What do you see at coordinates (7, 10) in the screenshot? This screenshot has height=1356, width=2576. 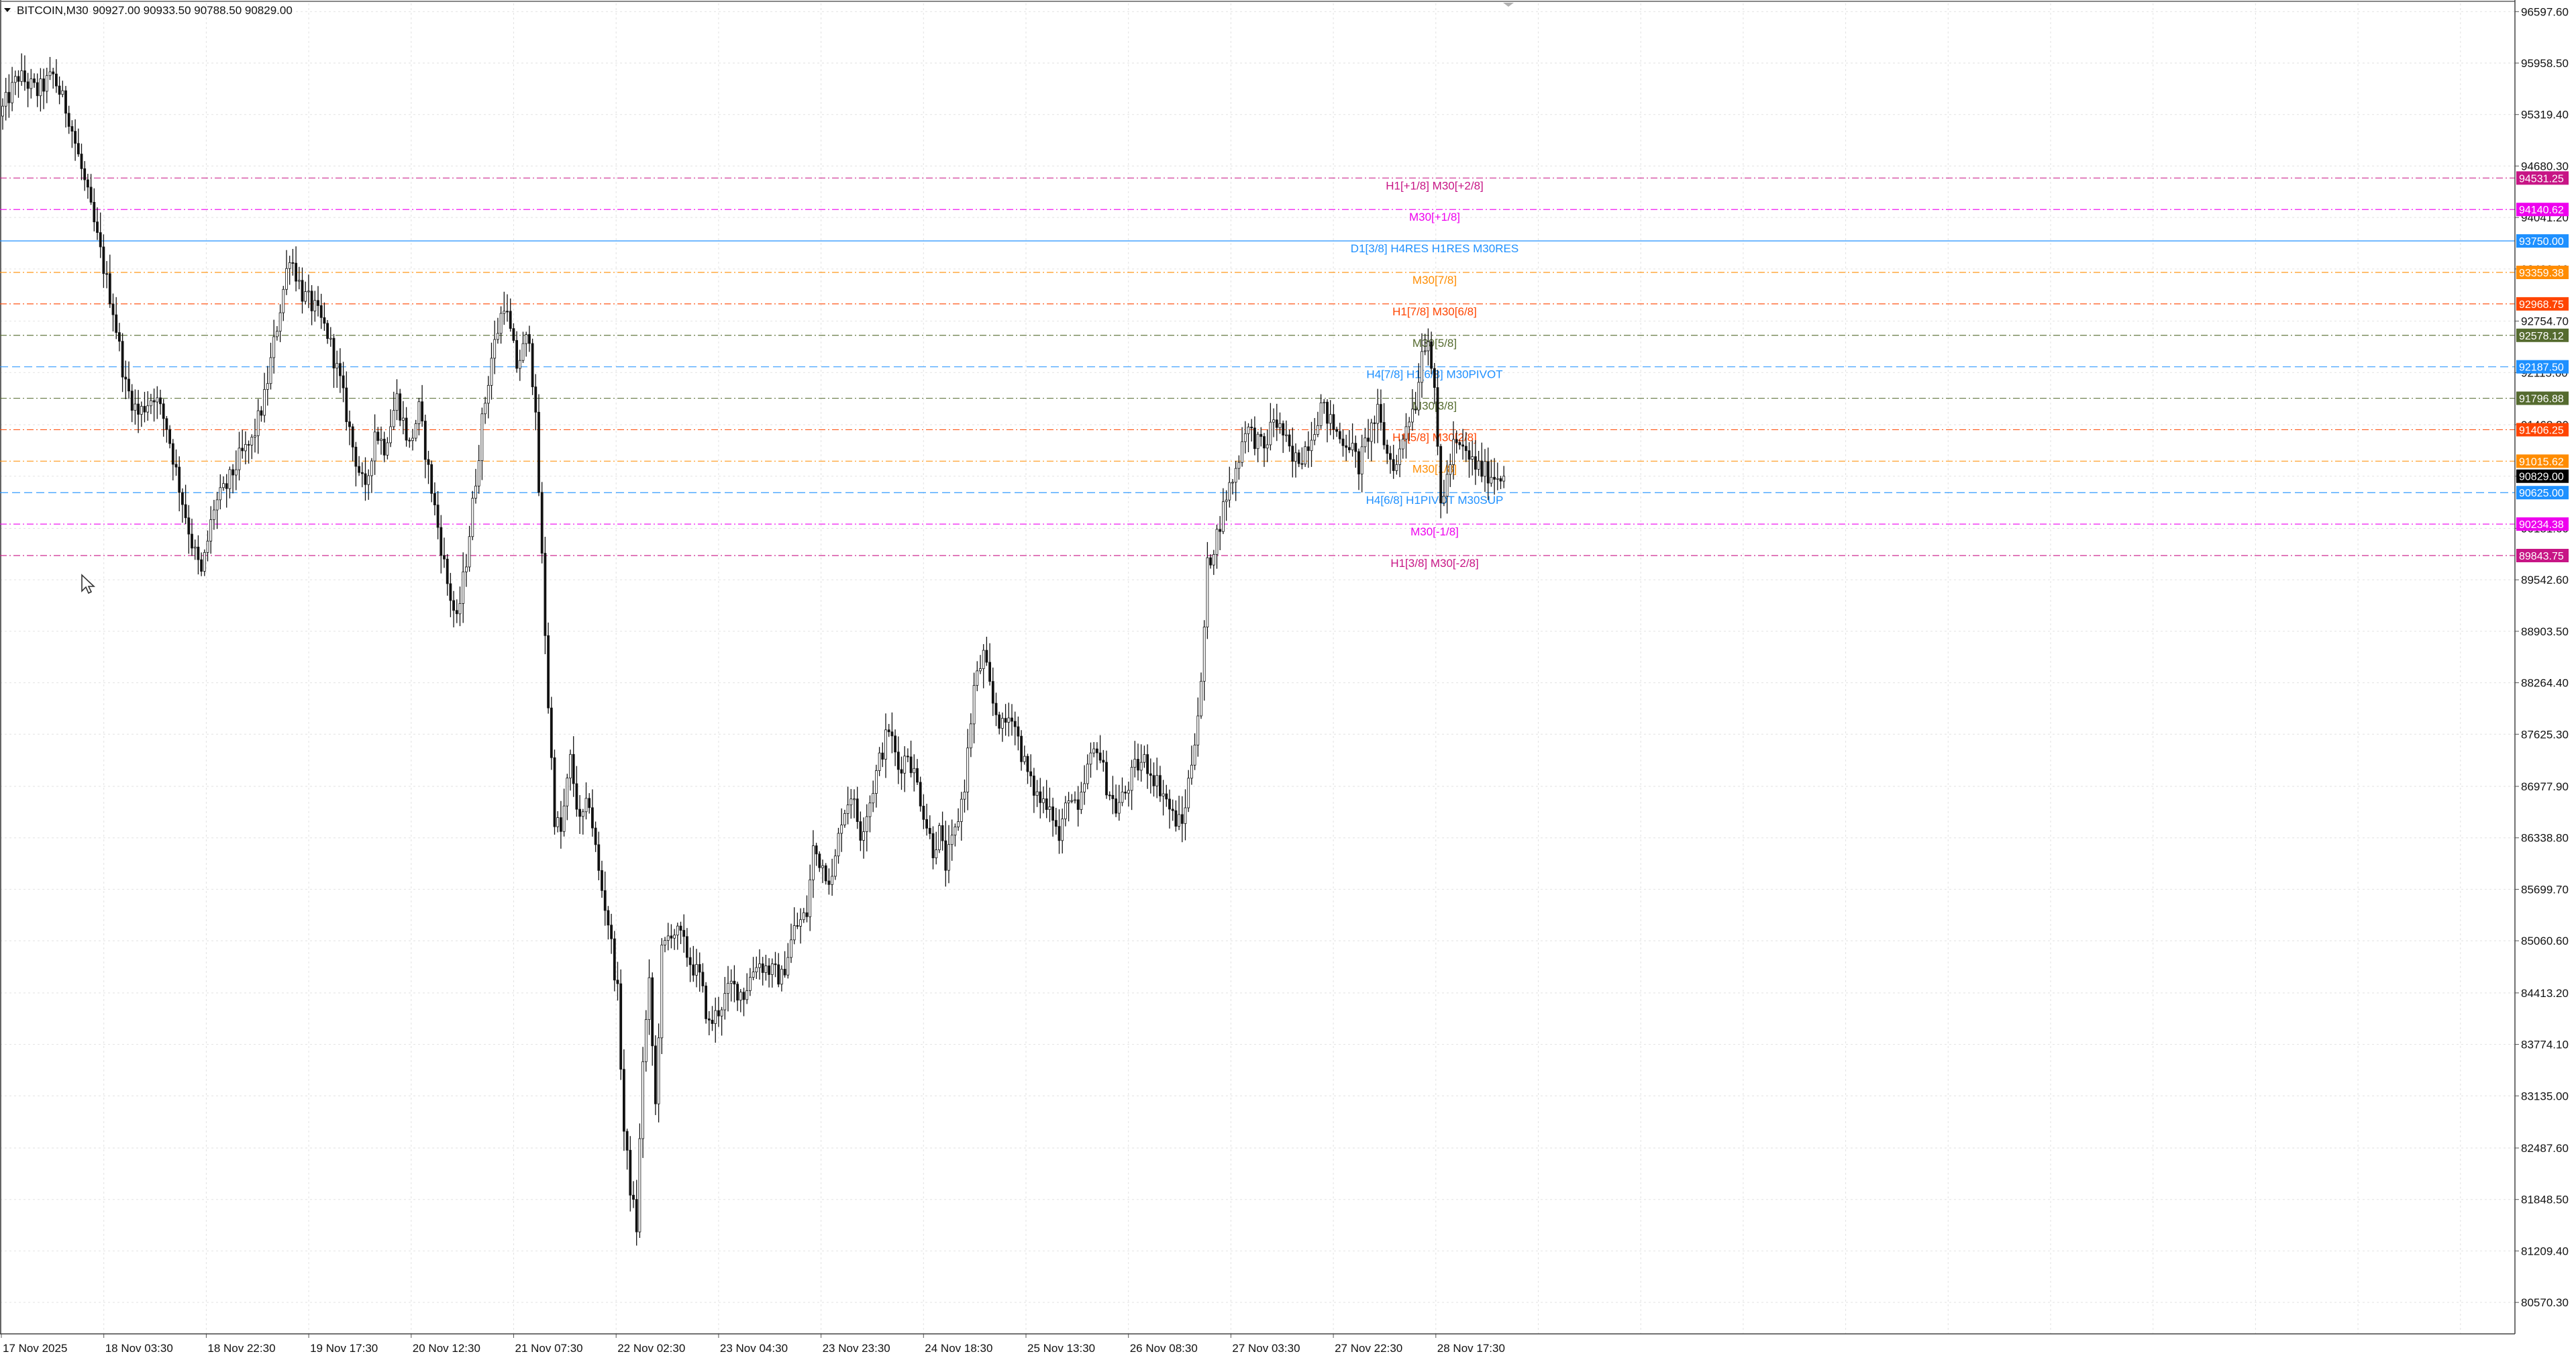 I see `symbol-menu-icon` at bounding box center [7, 10].